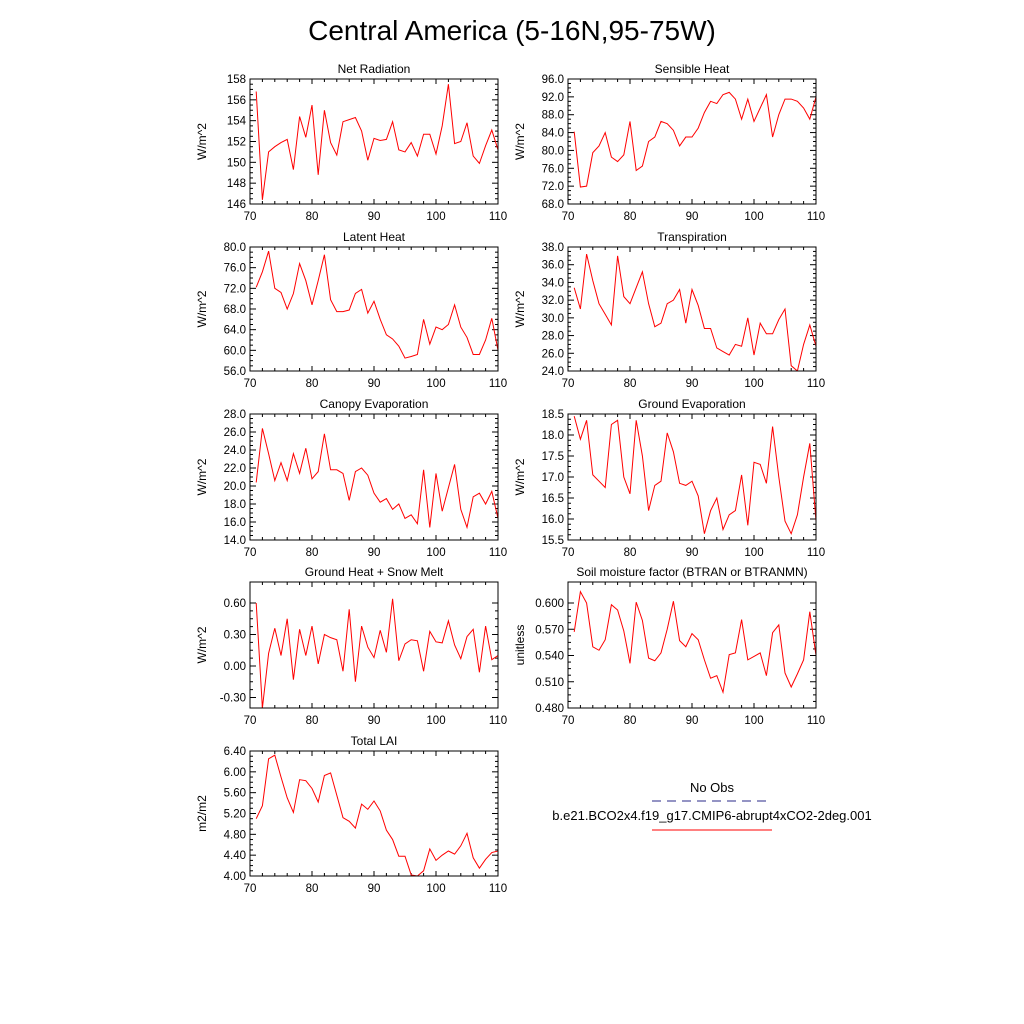 The image size is (1024, 1024). I want to click on y-tick-label: 28.0, so click(235, 415).